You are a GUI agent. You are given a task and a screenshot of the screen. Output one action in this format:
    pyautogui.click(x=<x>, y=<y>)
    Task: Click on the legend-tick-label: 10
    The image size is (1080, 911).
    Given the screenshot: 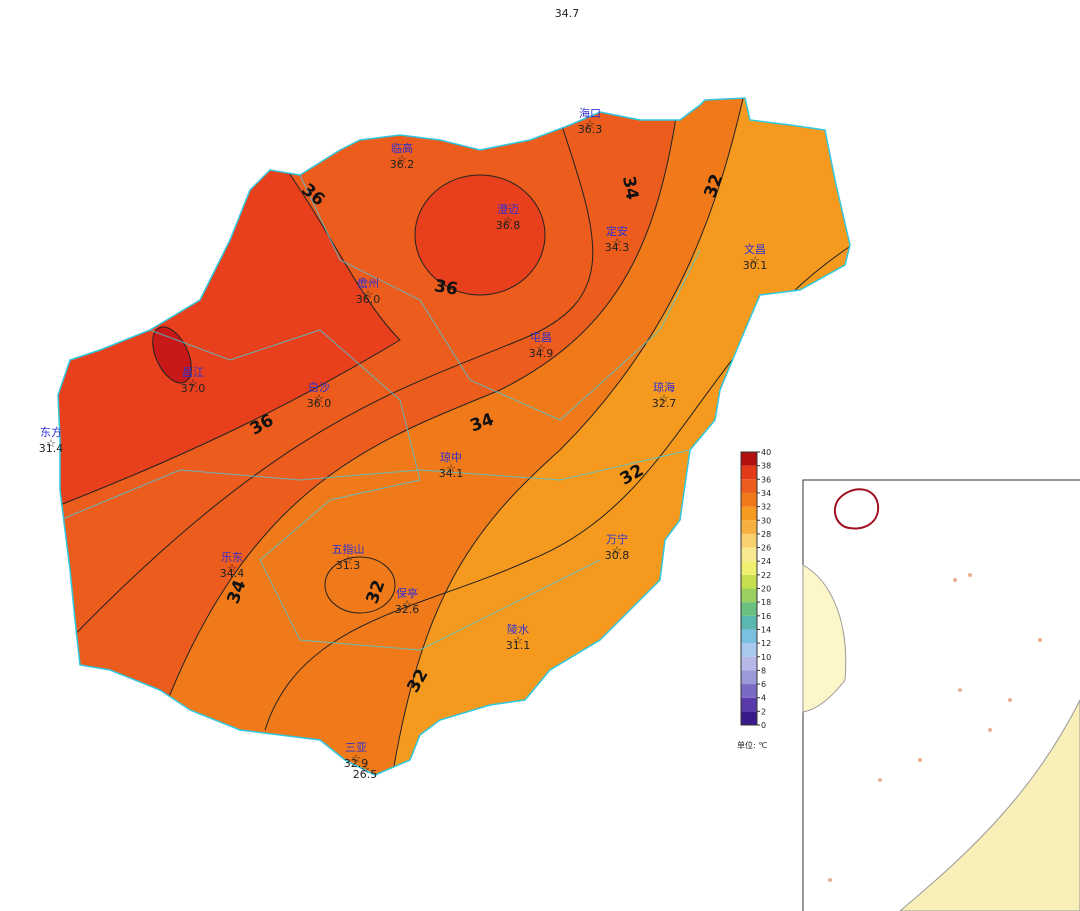 What is the action you would take?
    pyautogui.click(x=766, y=657)
    